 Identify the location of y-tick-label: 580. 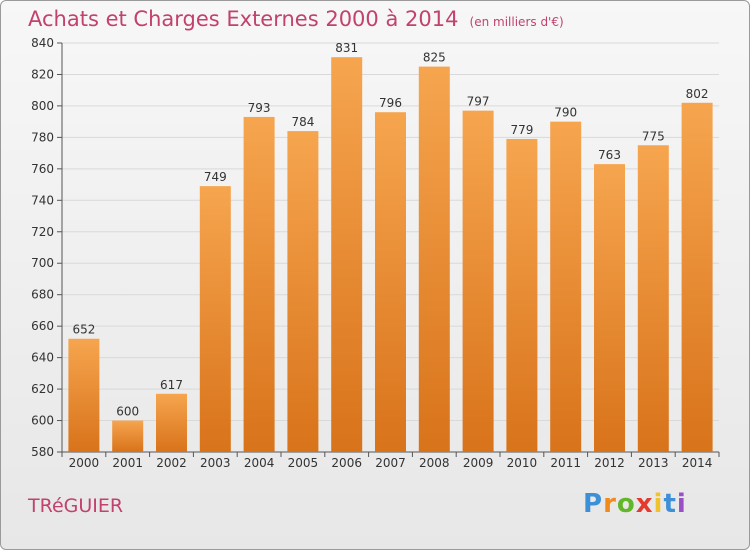
(42, 452).